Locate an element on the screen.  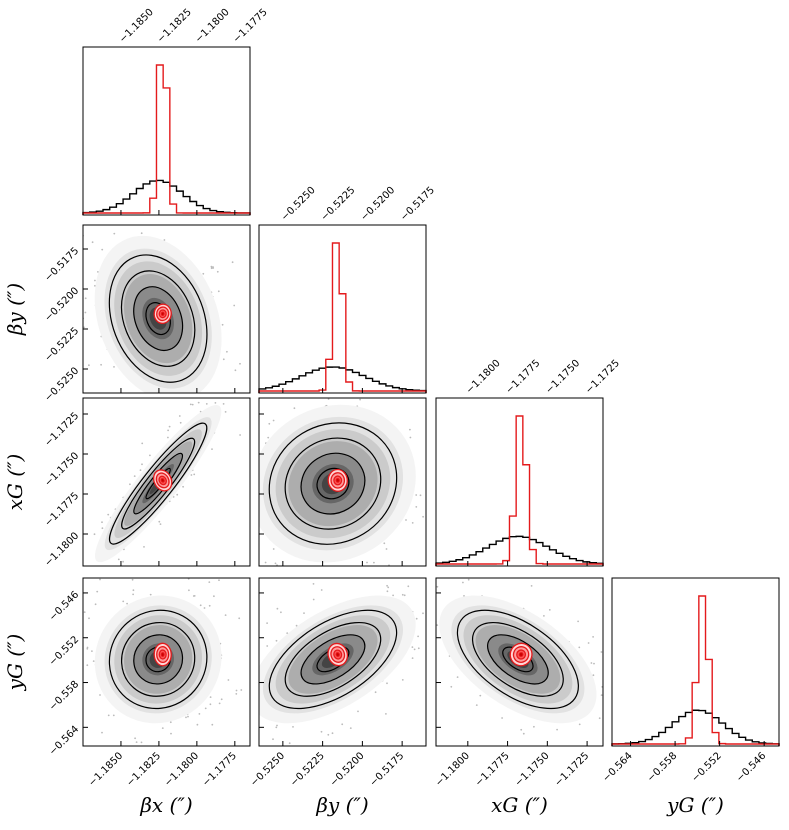
x-tick-label: −0.5175 is located at coordinates (418, 204).